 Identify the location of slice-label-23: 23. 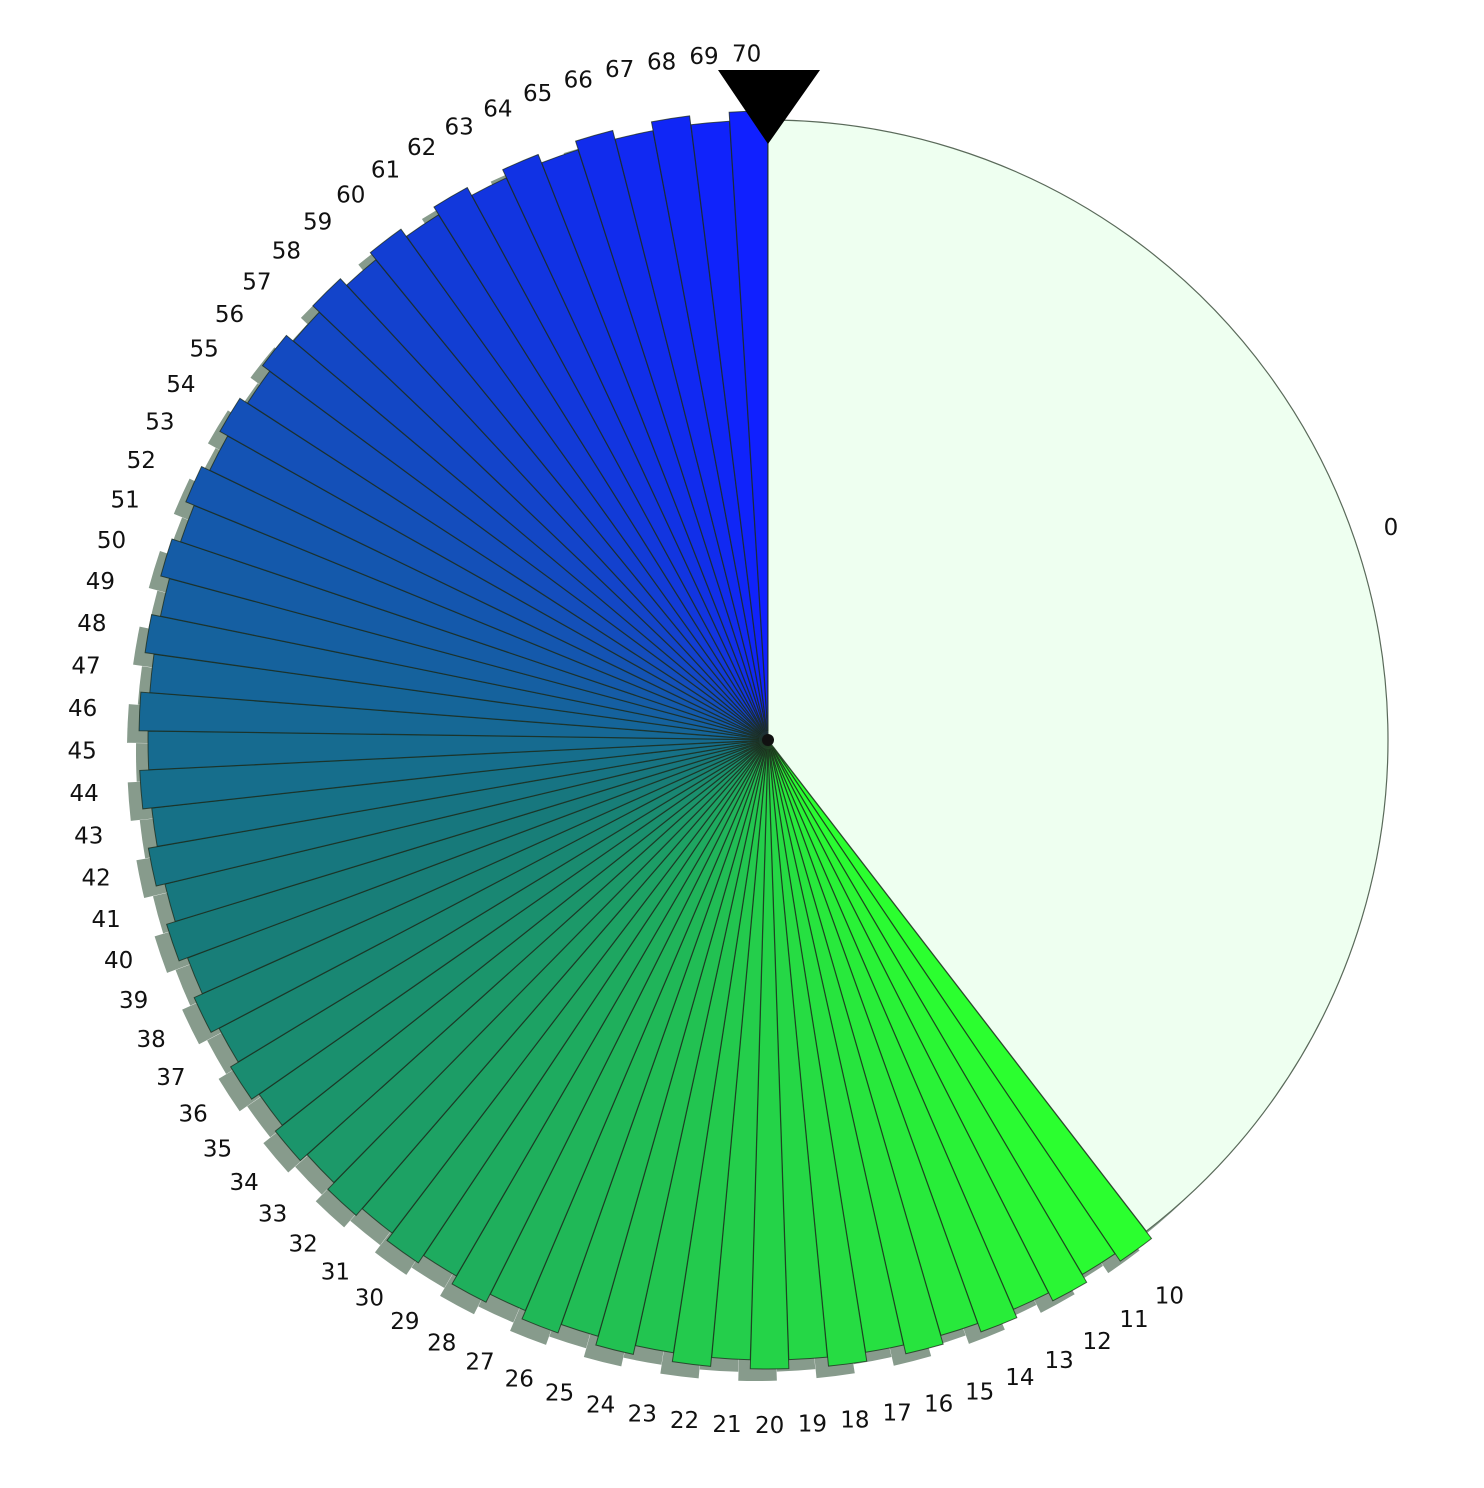
(642, 1414).